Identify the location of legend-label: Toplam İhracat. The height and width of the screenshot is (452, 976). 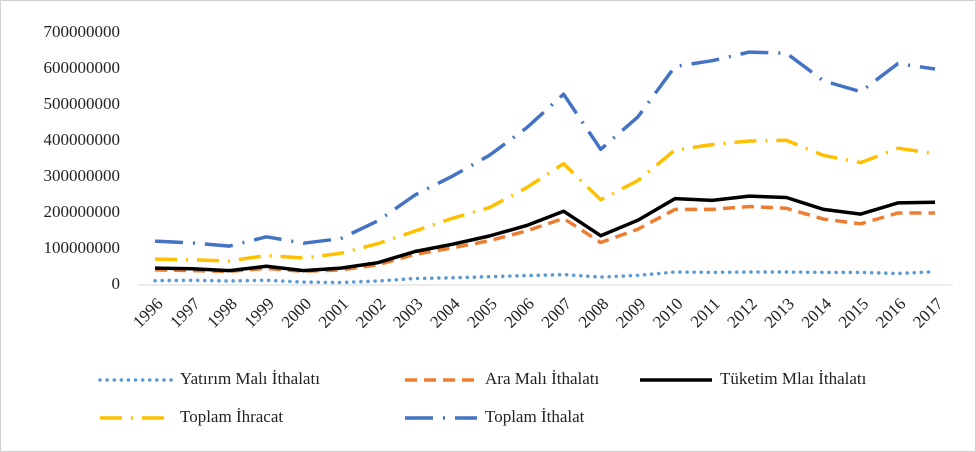
(231, 416).